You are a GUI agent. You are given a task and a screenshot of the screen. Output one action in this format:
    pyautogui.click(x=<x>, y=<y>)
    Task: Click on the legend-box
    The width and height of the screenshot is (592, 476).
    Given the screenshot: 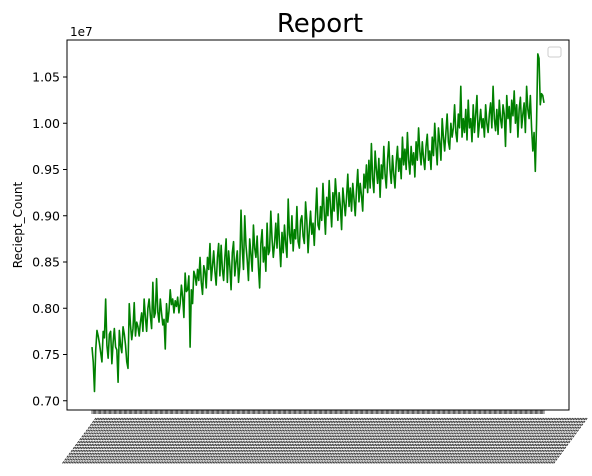 What is the action you would take?
    pyautogui.click(x=554, y=52)
    